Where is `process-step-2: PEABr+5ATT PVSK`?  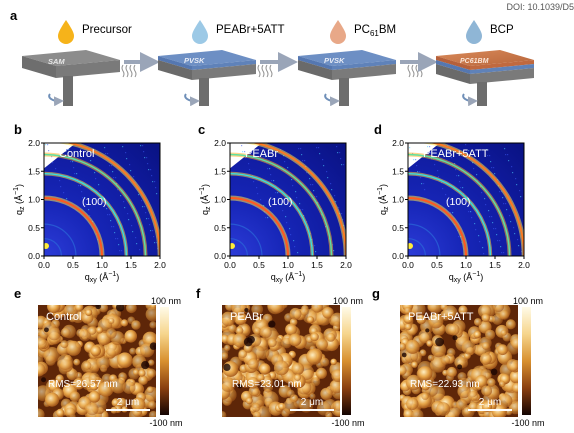 process-step-2: PEABr+5ATT PVSK is located at coordinates (221, 63).